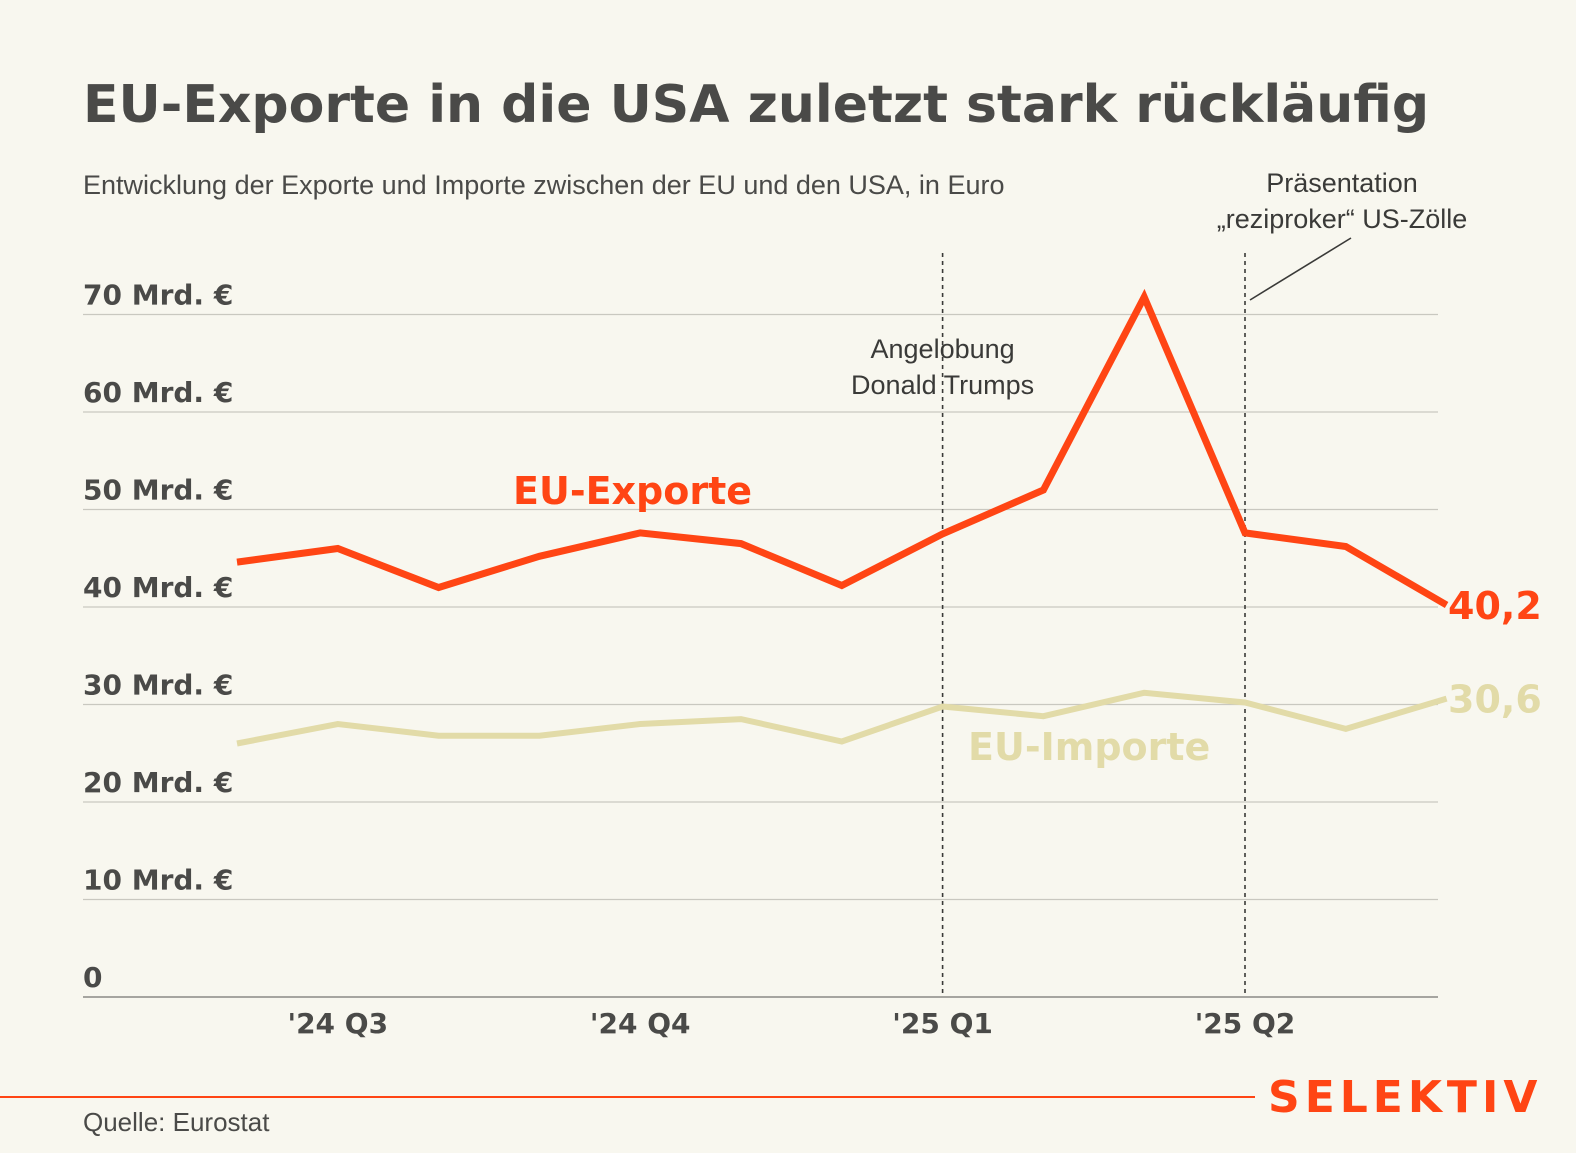 This screenshot has height=1153, width=1576. I want to click on x-tick-label: '25 Q1, so click(942, 1023).